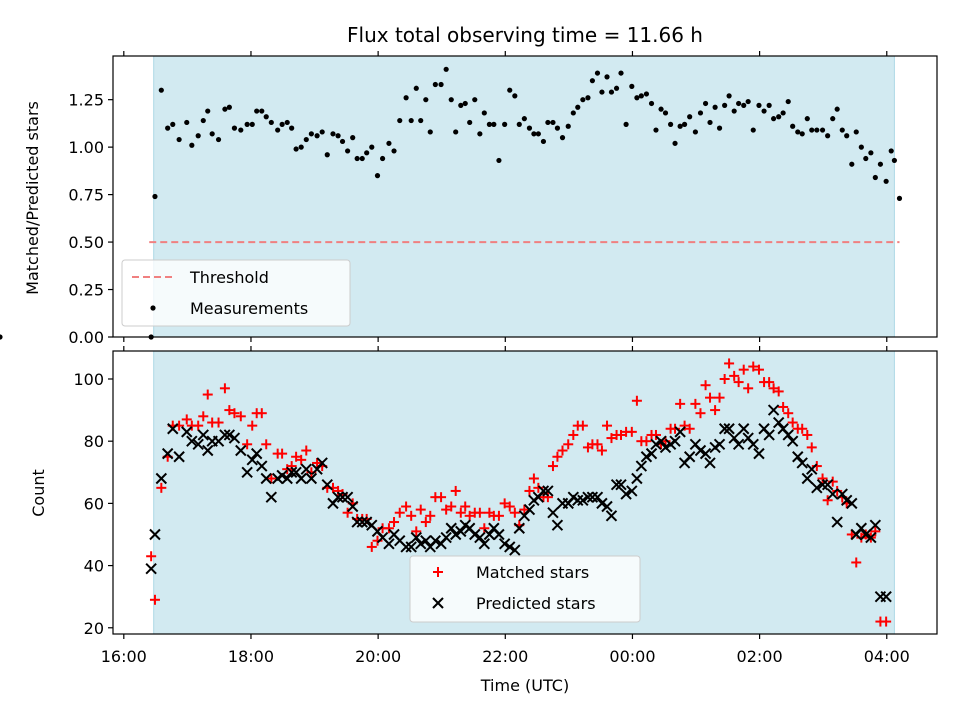 The height and width of the screenshot is (720, 960). I want to click on x-tick-label: 22:00, so click(505, 656).